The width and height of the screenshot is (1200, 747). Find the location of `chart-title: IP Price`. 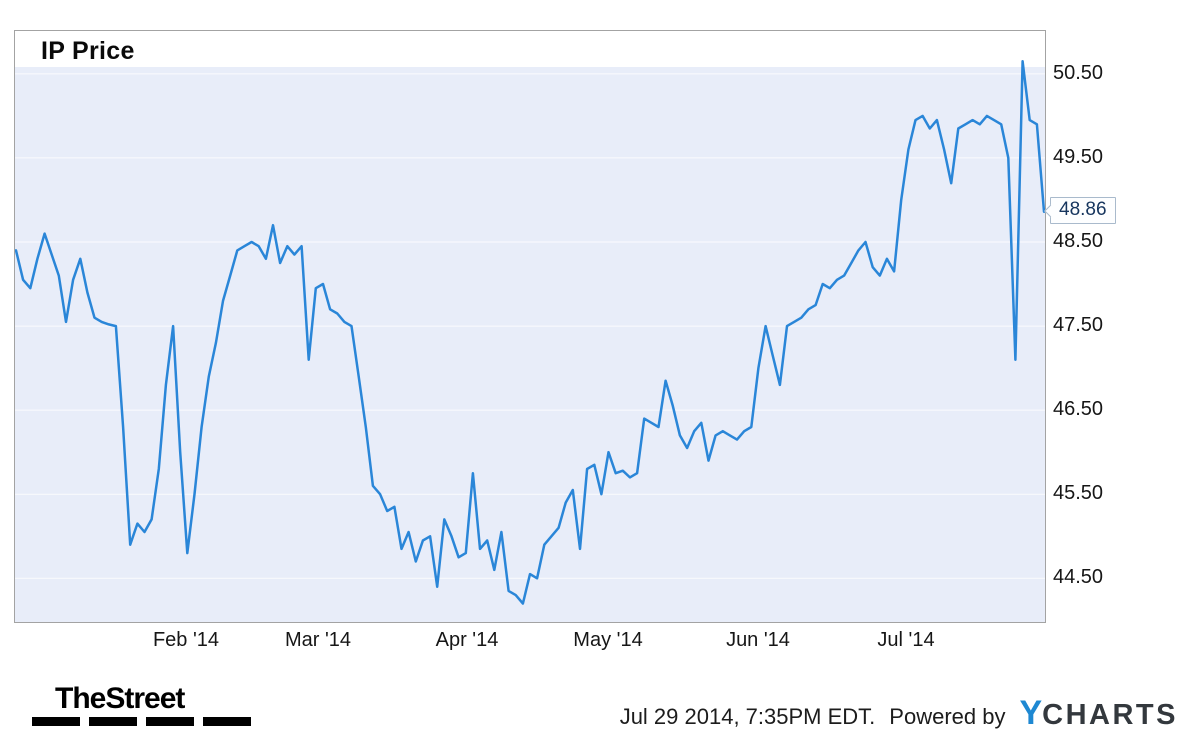

chart-title: IP Price is located at coordinates (88, 51).